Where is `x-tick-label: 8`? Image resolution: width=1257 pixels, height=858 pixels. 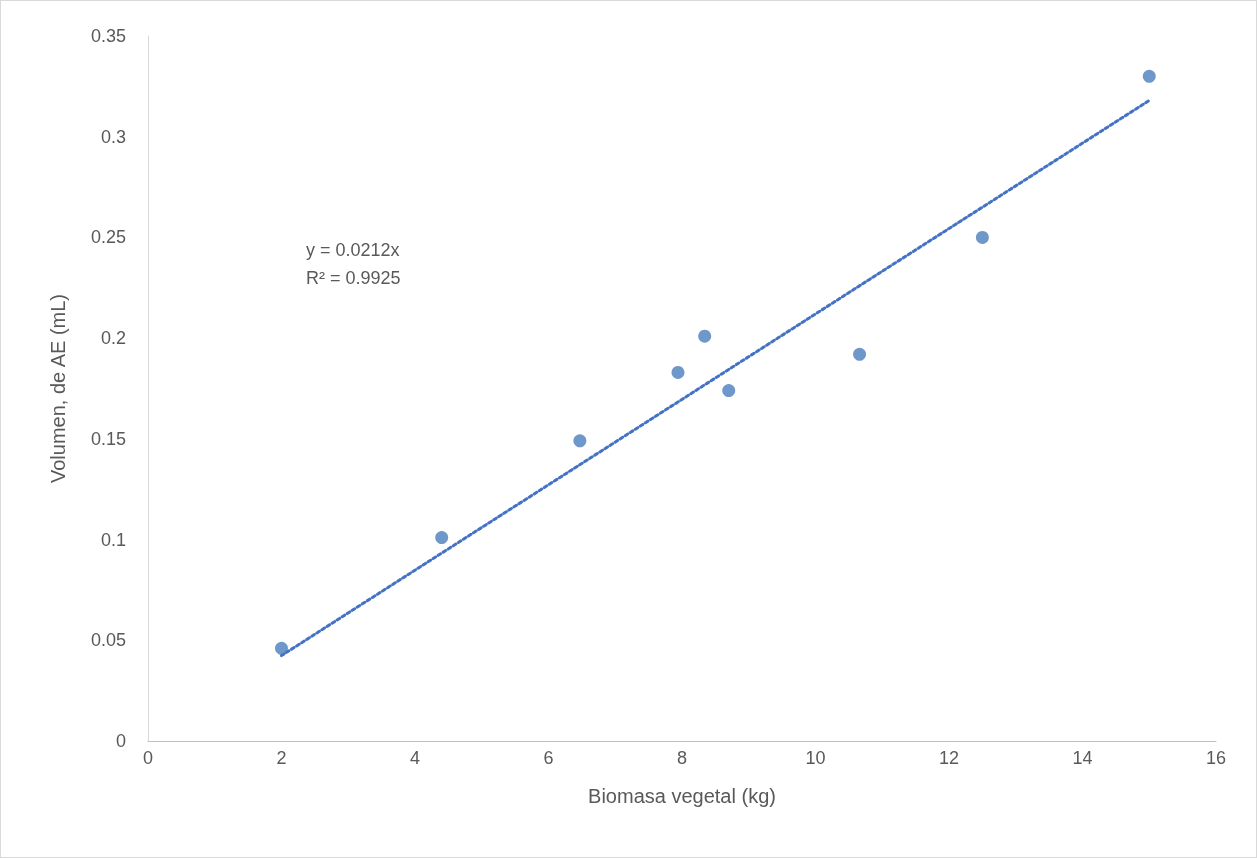
x-tick-label: 8 is located at coordinates (682, 758).